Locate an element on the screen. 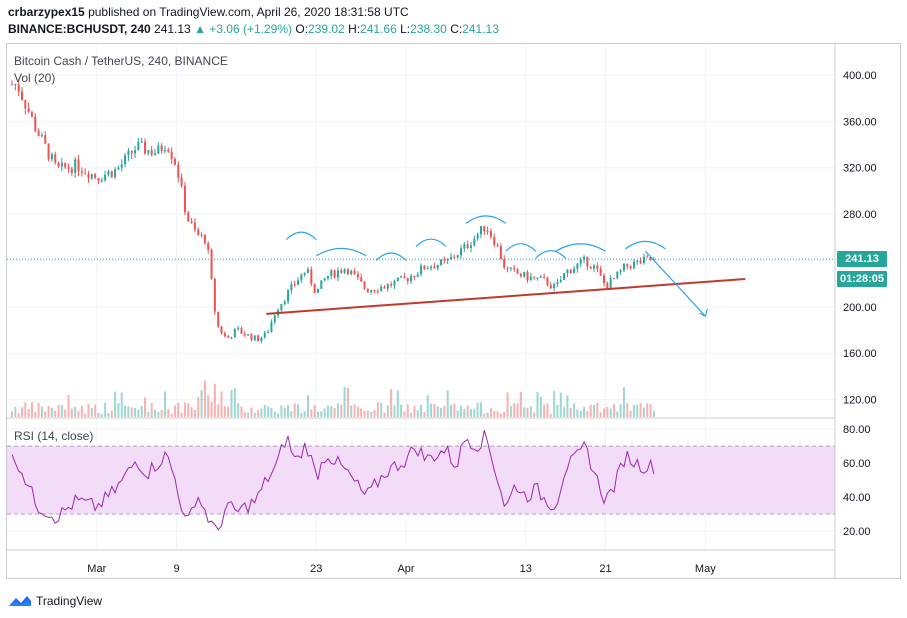 This screenshot has width=907, height=618. price-axis-label: 360.00 is located at coordinates (860, 122).